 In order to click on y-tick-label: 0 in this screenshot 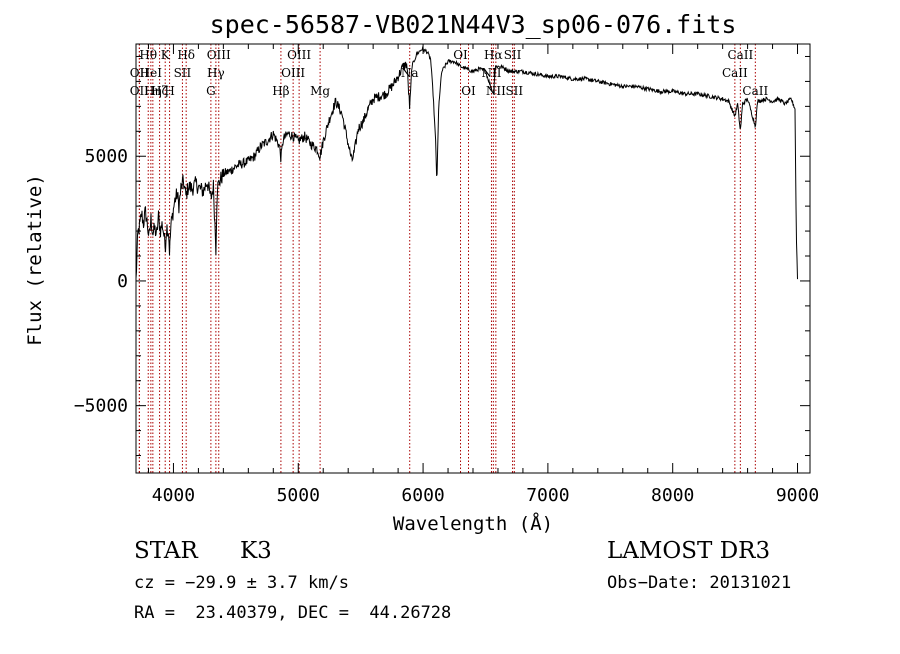, I will do `click(122, 281)`.